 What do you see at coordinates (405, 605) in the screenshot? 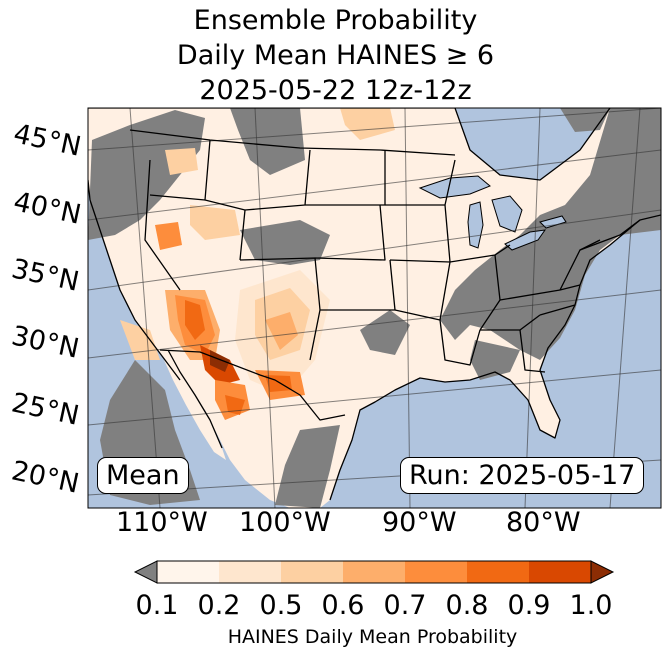
I see `colorbar-tick-4: 0.7` at bounding box center [405, 605].